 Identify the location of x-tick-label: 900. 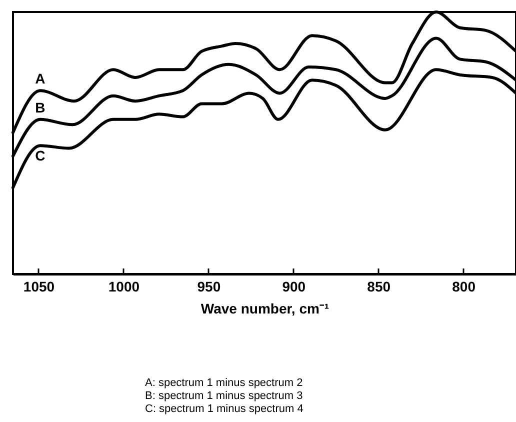
(294, 286).